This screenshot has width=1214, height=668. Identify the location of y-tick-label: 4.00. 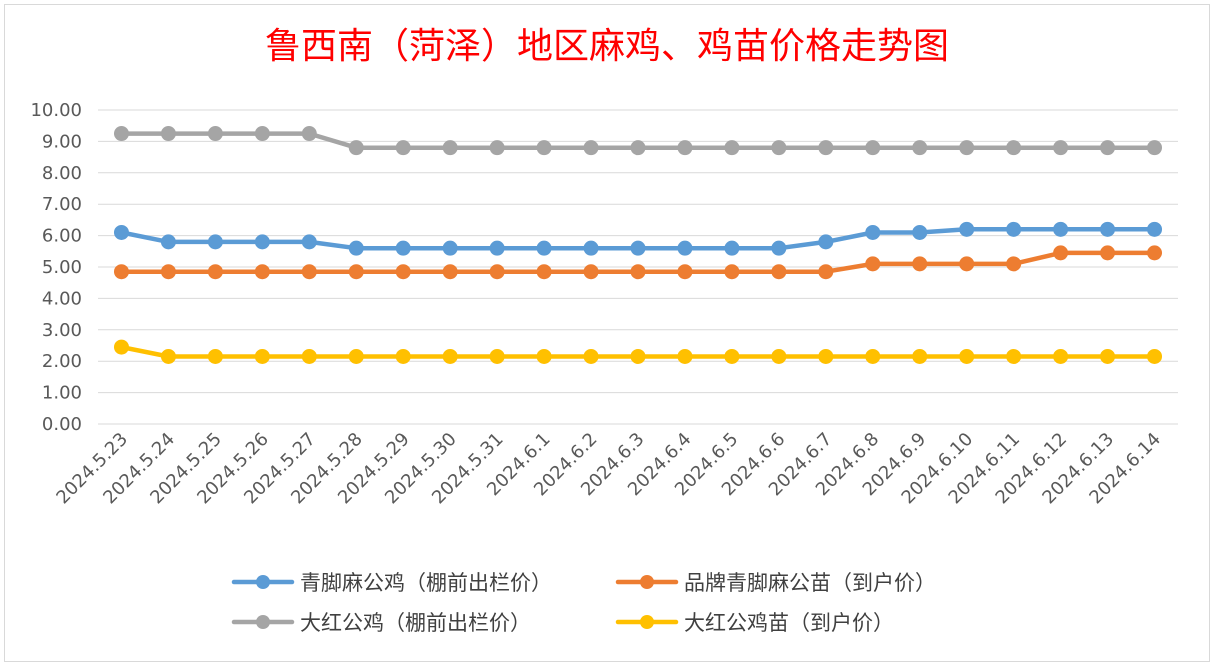
(62, 298).